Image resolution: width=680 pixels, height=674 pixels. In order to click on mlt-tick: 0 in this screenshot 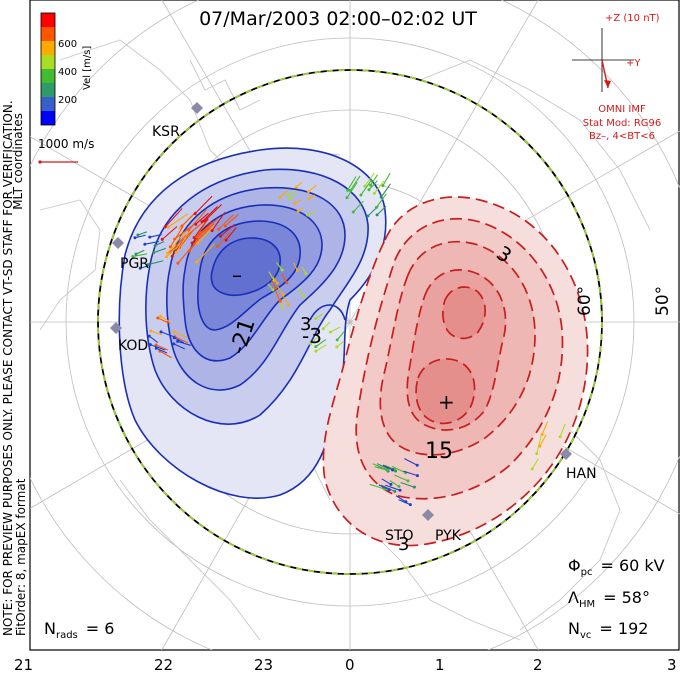, I will do `click(350, 665)`.